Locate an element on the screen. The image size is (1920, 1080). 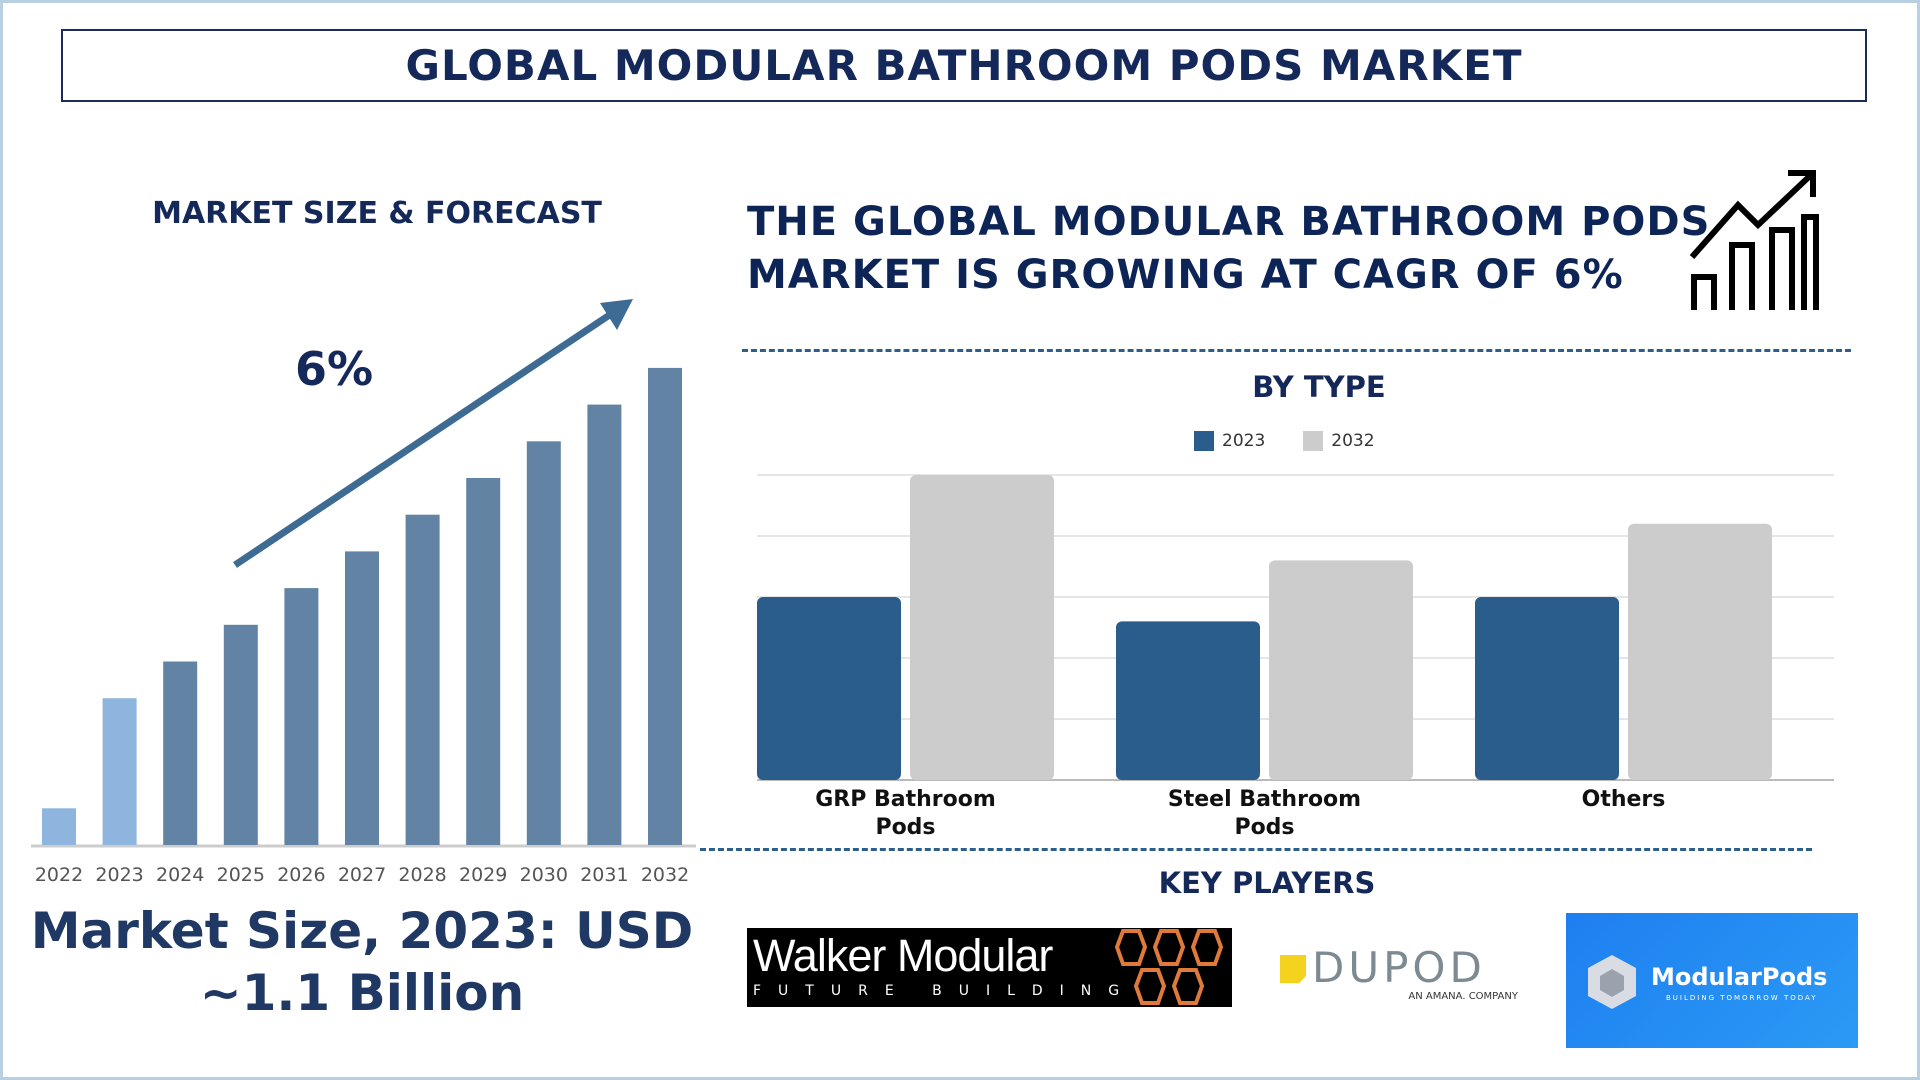
bar-2023 is located at coordinates (119, 771).